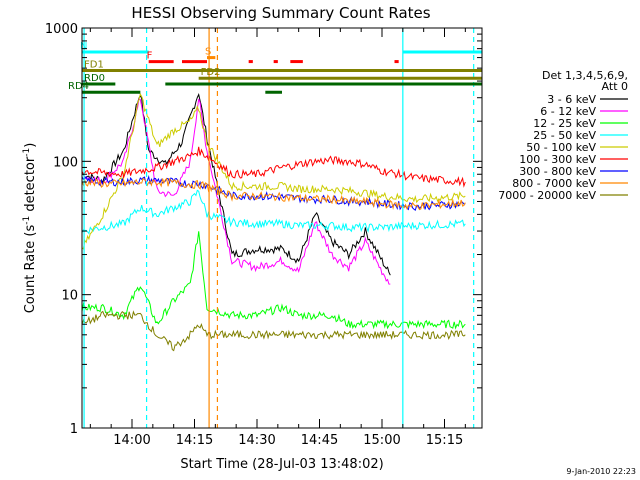 This screenshot has width=640, height=480. I want to click on legend-label-8: 7000 - 20000 keV, so click(547, 195).